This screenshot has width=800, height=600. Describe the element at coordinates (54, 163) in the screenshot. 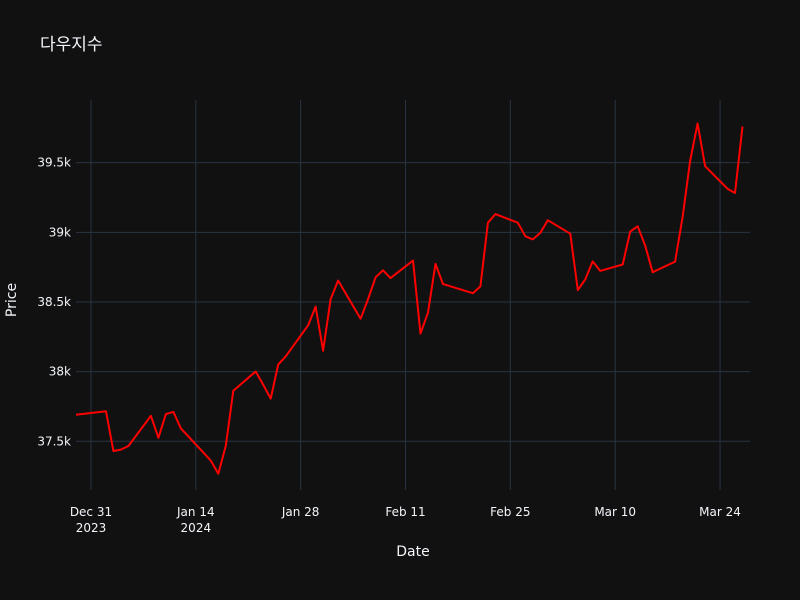

I see `y-tick-label: 39.5k` at that location.